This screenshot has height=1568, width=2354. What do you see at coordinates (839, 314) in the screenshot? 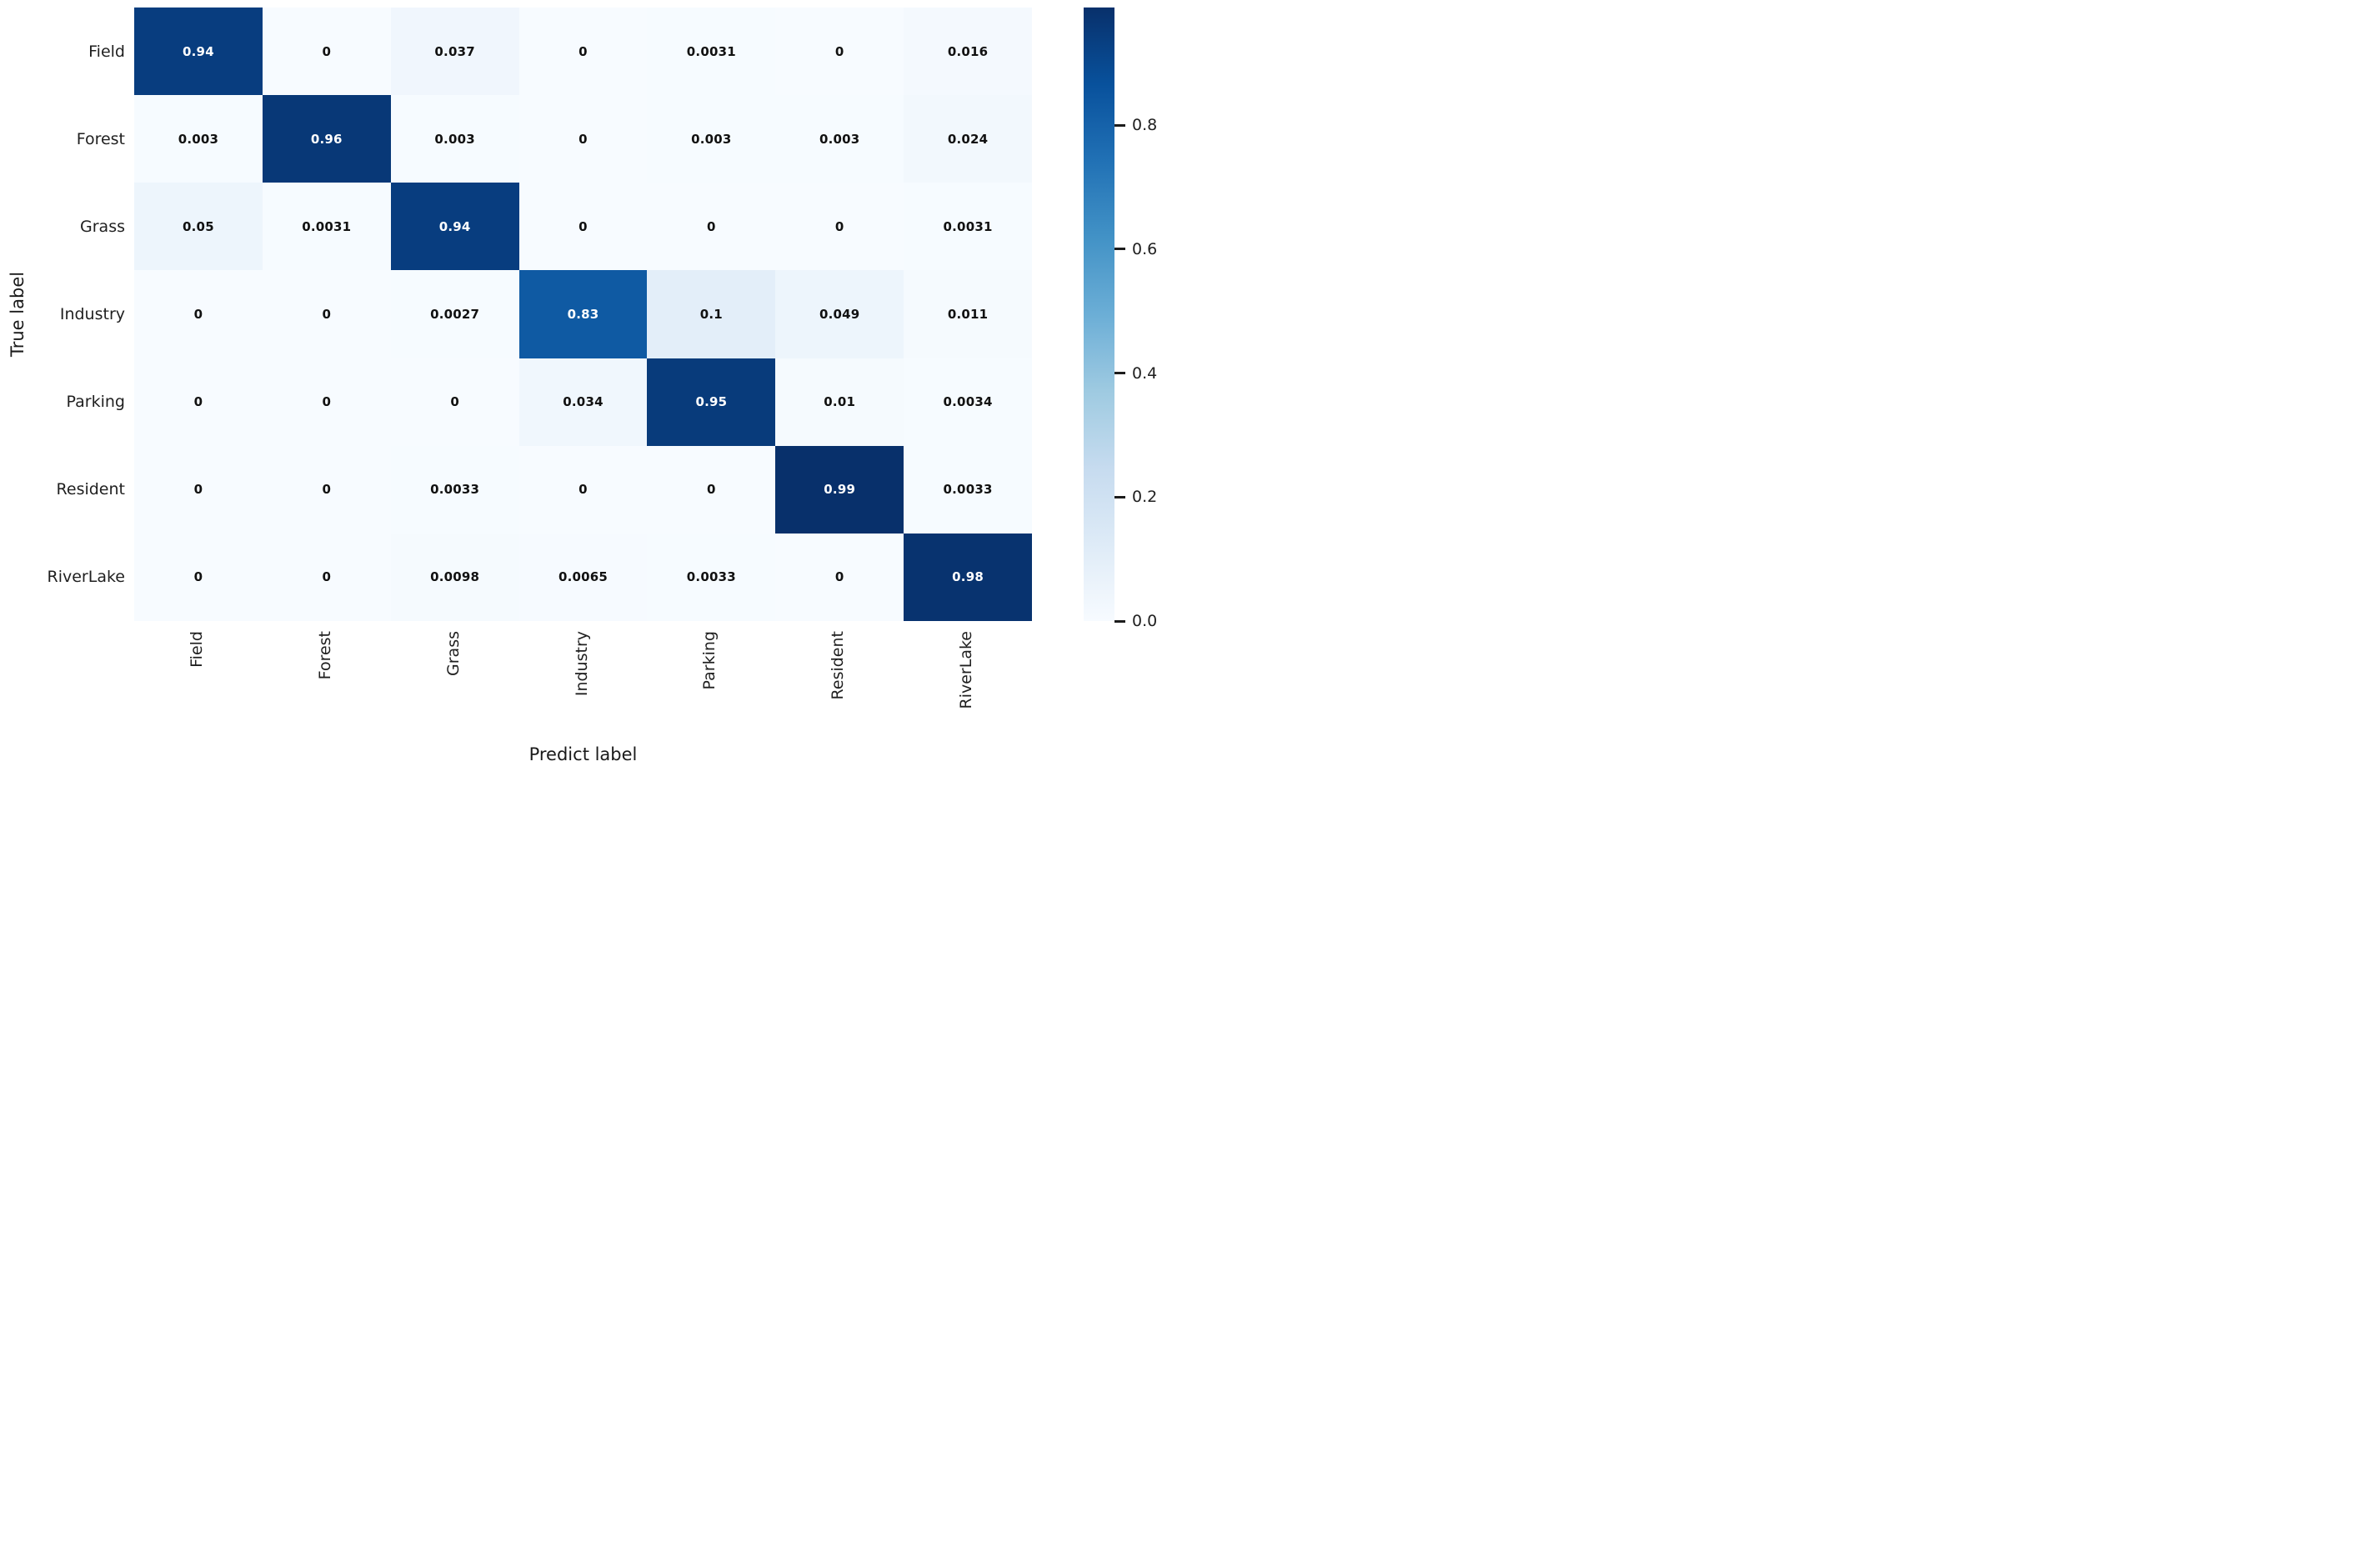
I see `heatmap-cell: 0.049` at bounding box center [839, 314].